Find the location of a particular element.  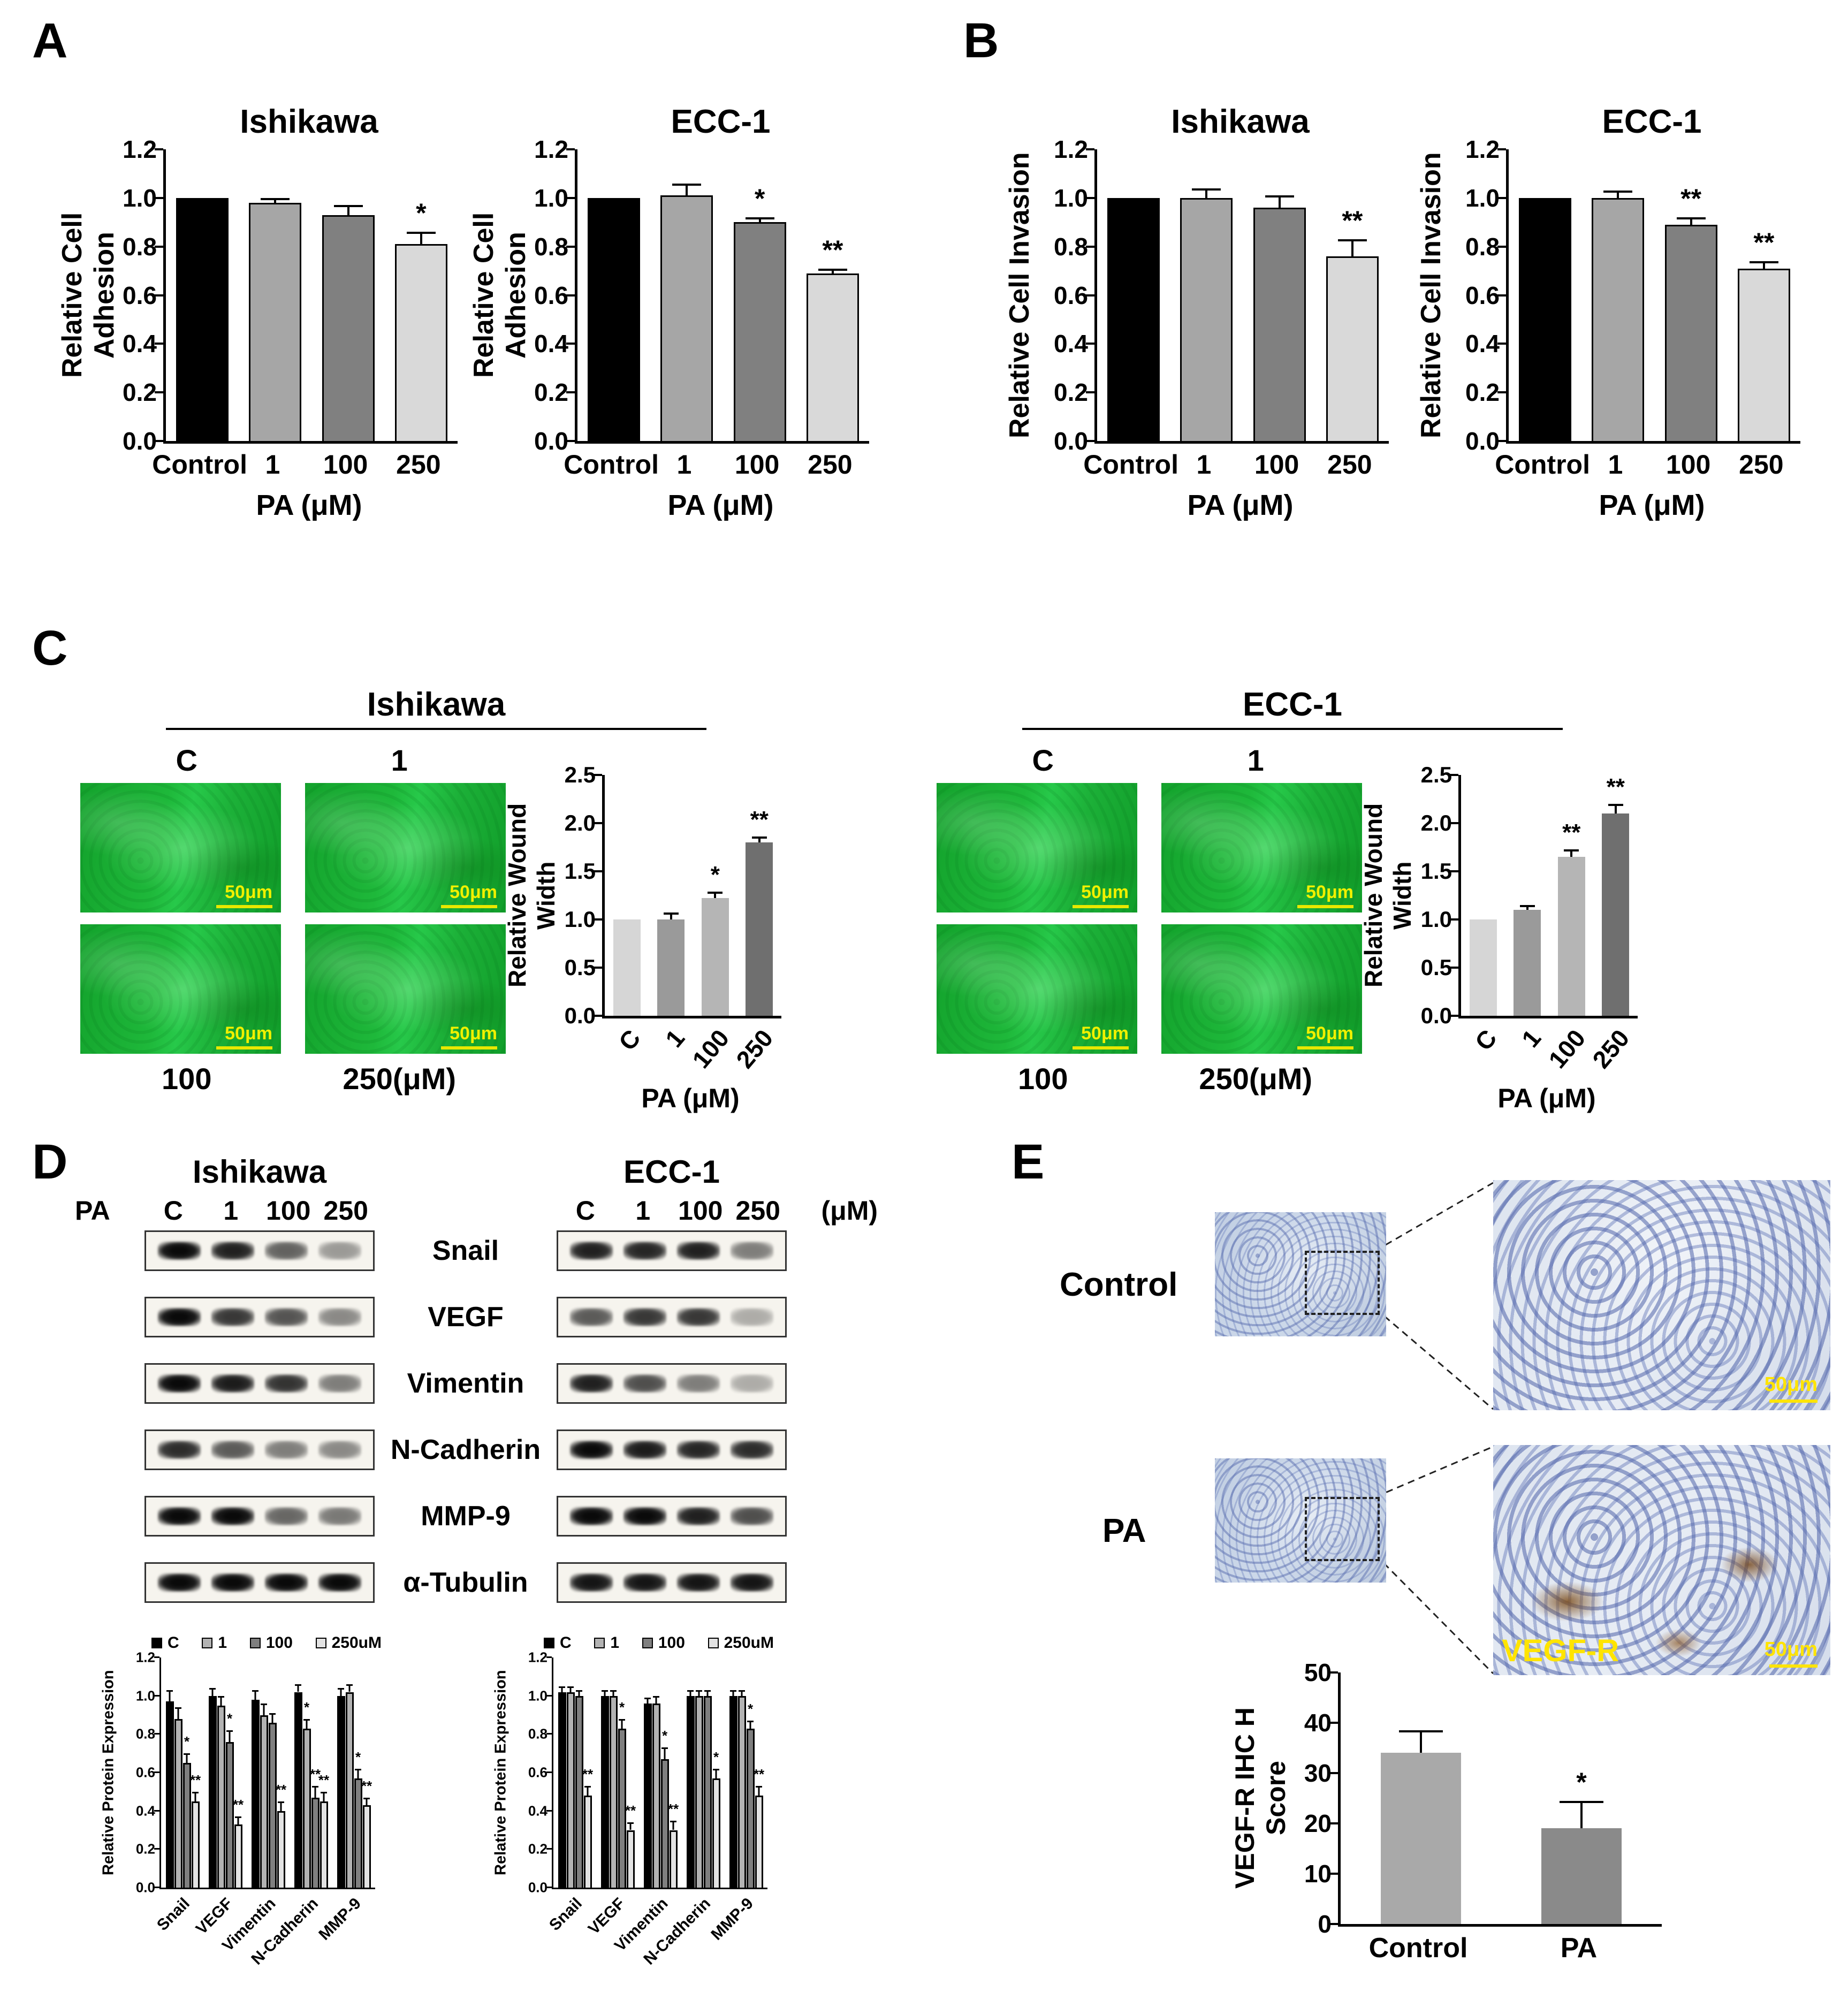

wound-image-control: 50μm is located at coordinates (1037, 847).